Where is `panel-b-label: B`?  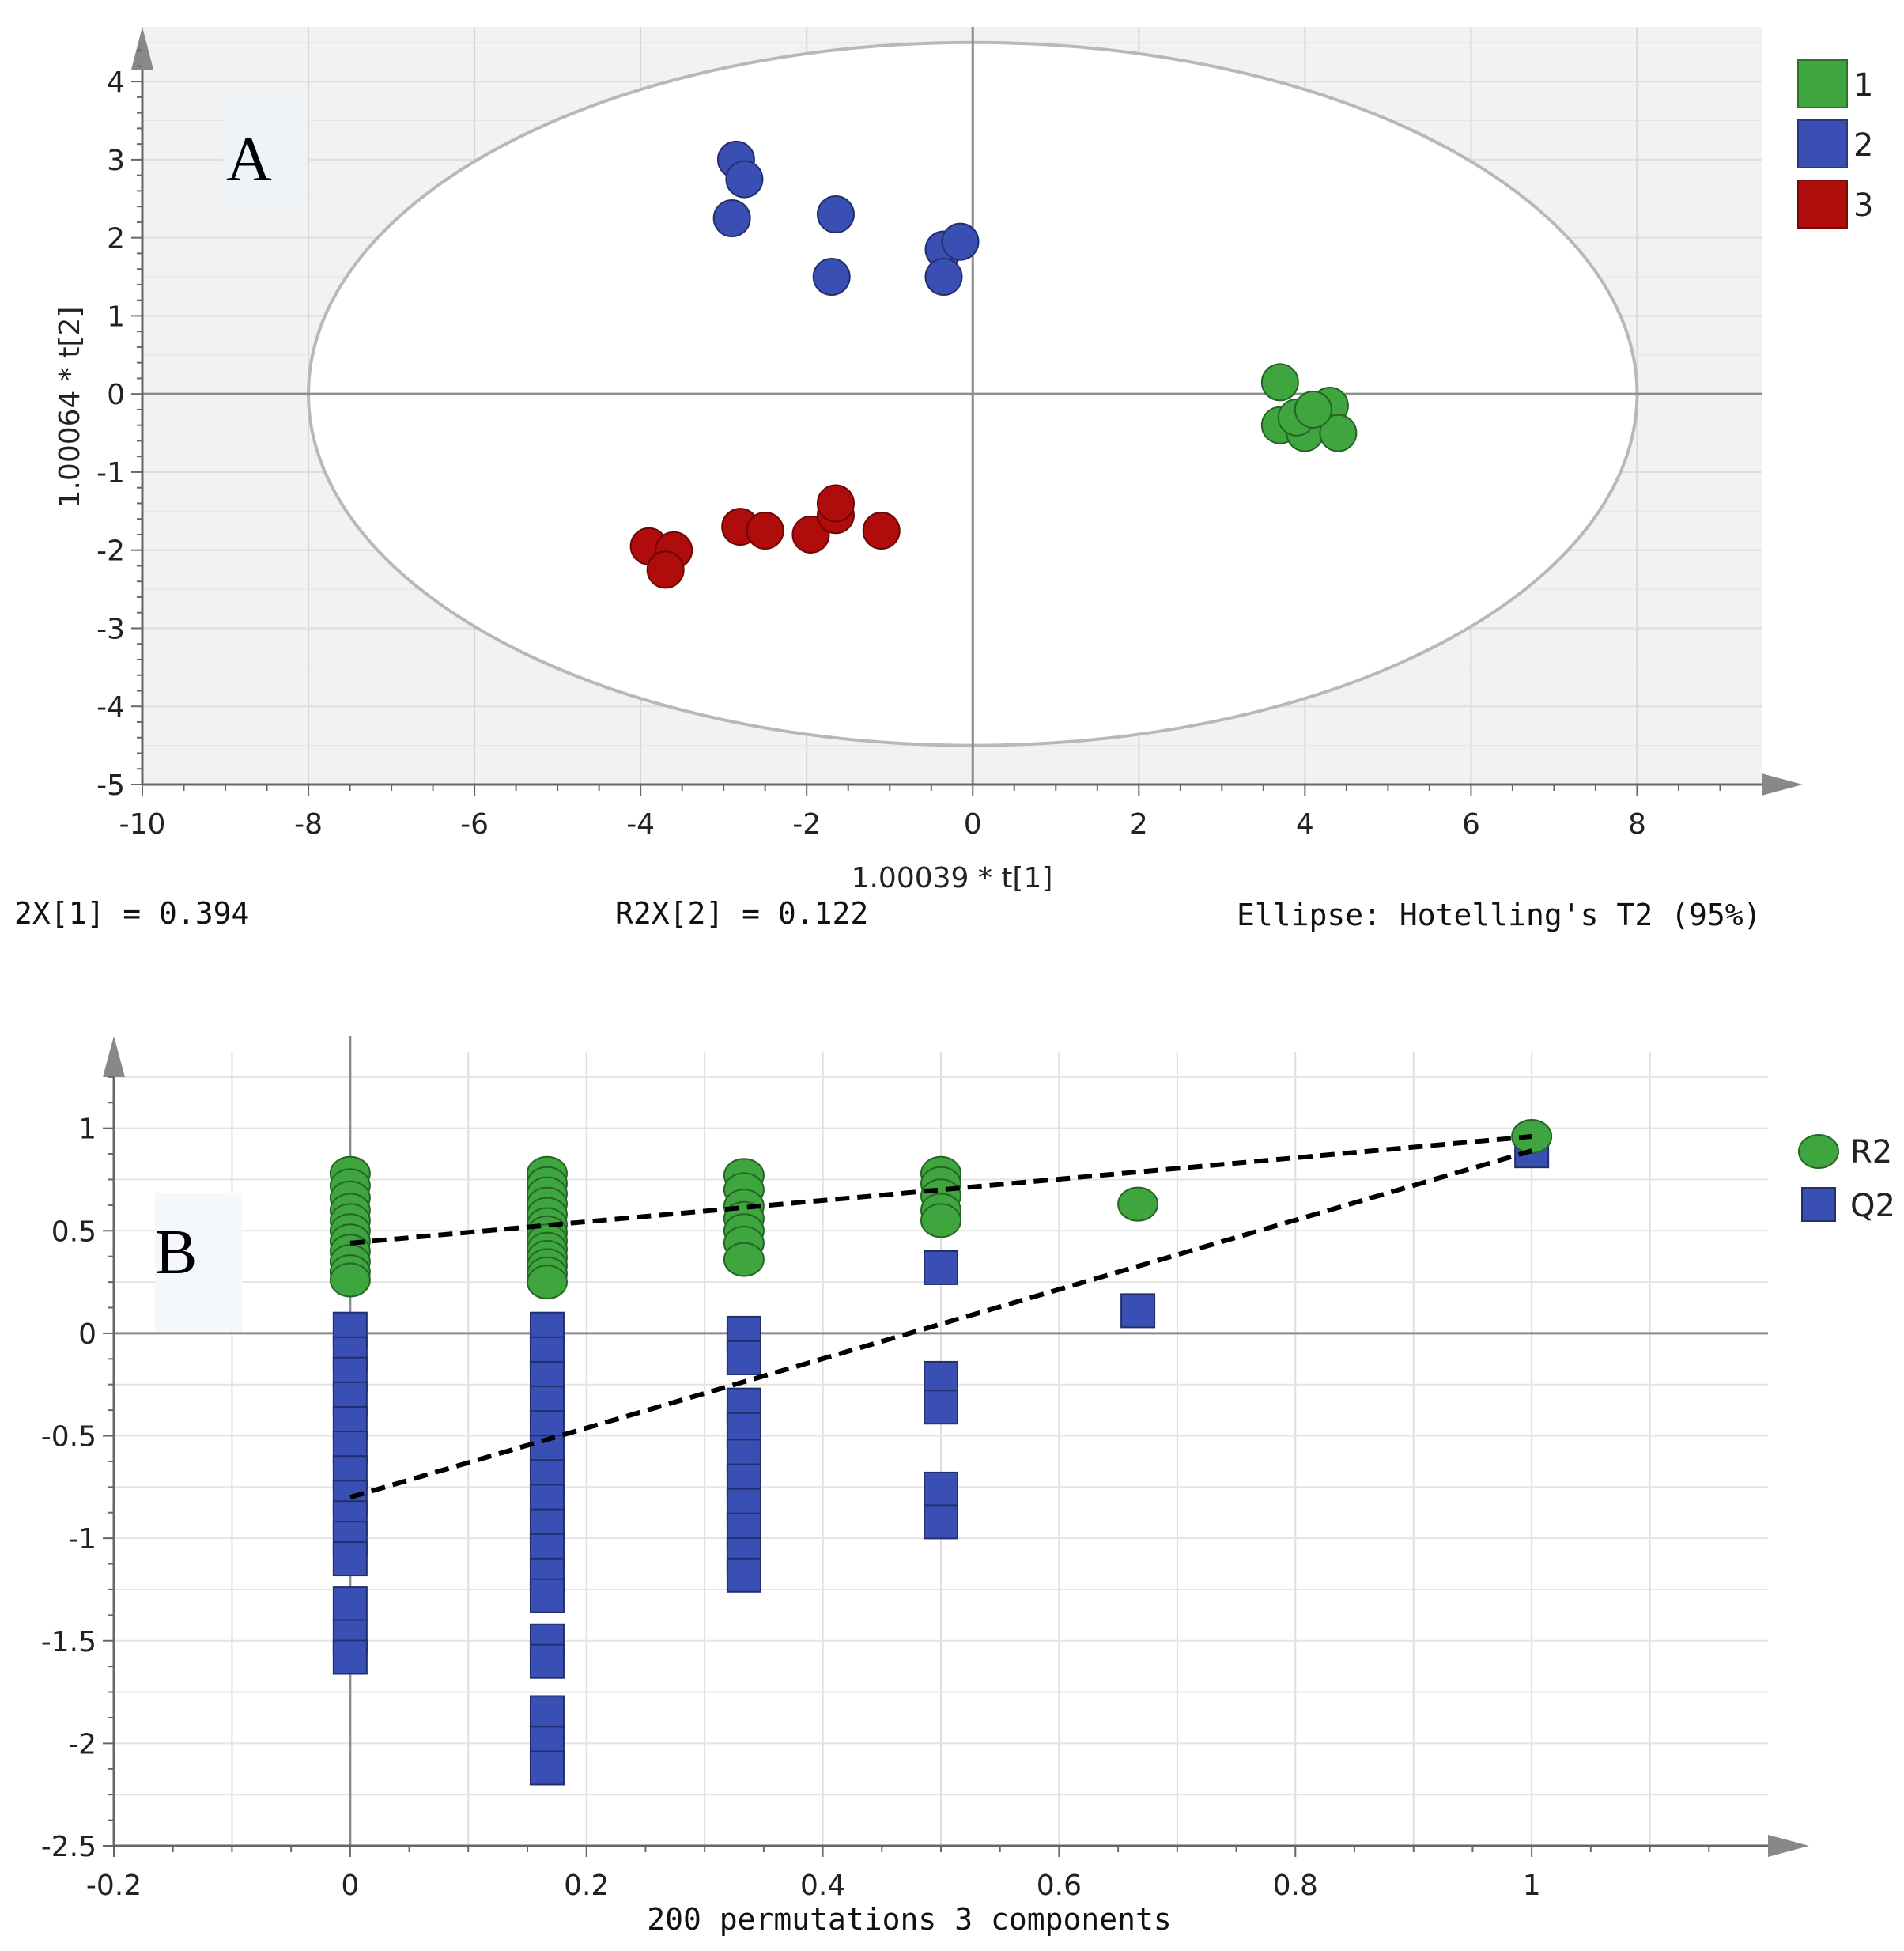
panel-b-label: B is located at coordinates (176, 1252).